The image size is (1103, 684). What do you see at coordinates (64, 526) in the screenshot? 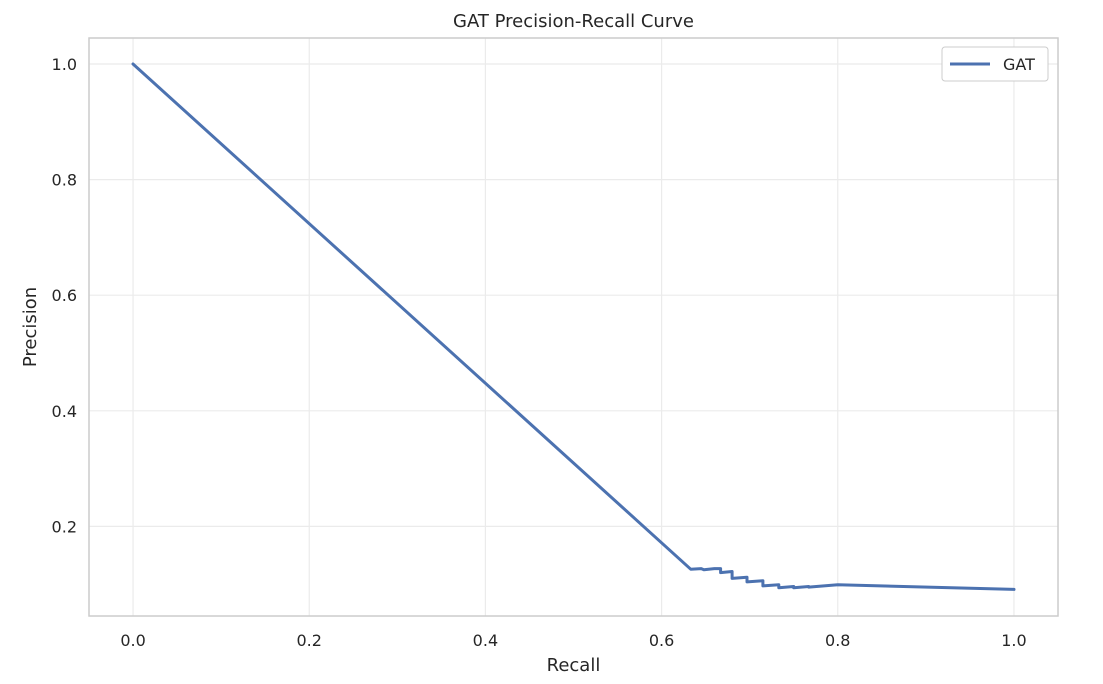
I see `y-tick-label: 0.2` at bounding box center [64, 526].